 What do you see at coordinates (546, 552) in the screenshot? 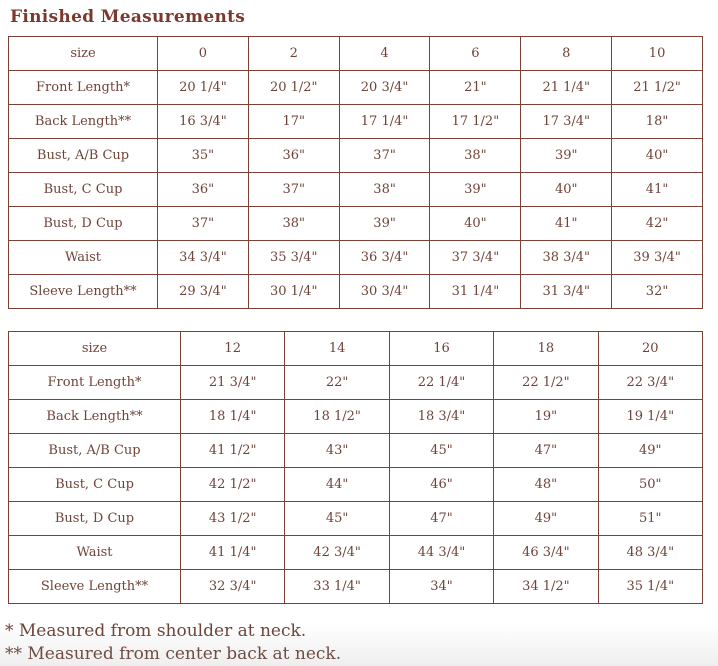
I see `measurement-cell: 46 3/4"` at bounding box center [546, 552].